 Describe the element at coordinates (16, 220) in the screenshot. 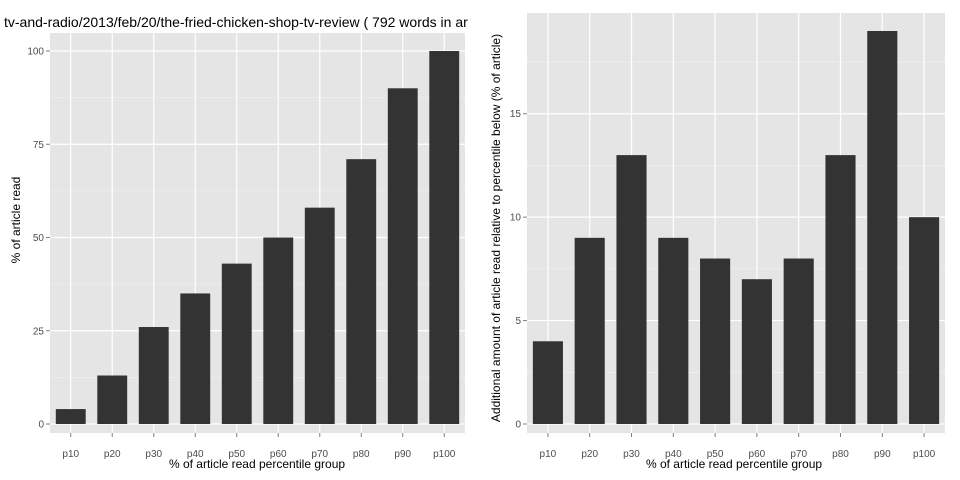

I see `y-axis-label: % of article read` at that location.